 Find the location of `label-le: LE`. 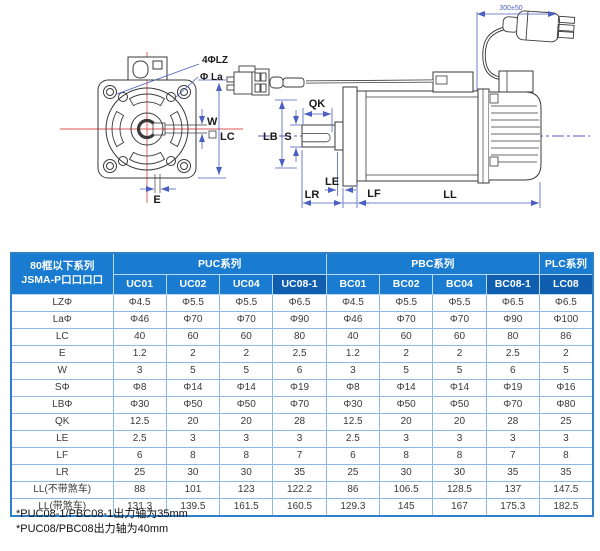

label-le: LE is located at coordinates (332, 182).